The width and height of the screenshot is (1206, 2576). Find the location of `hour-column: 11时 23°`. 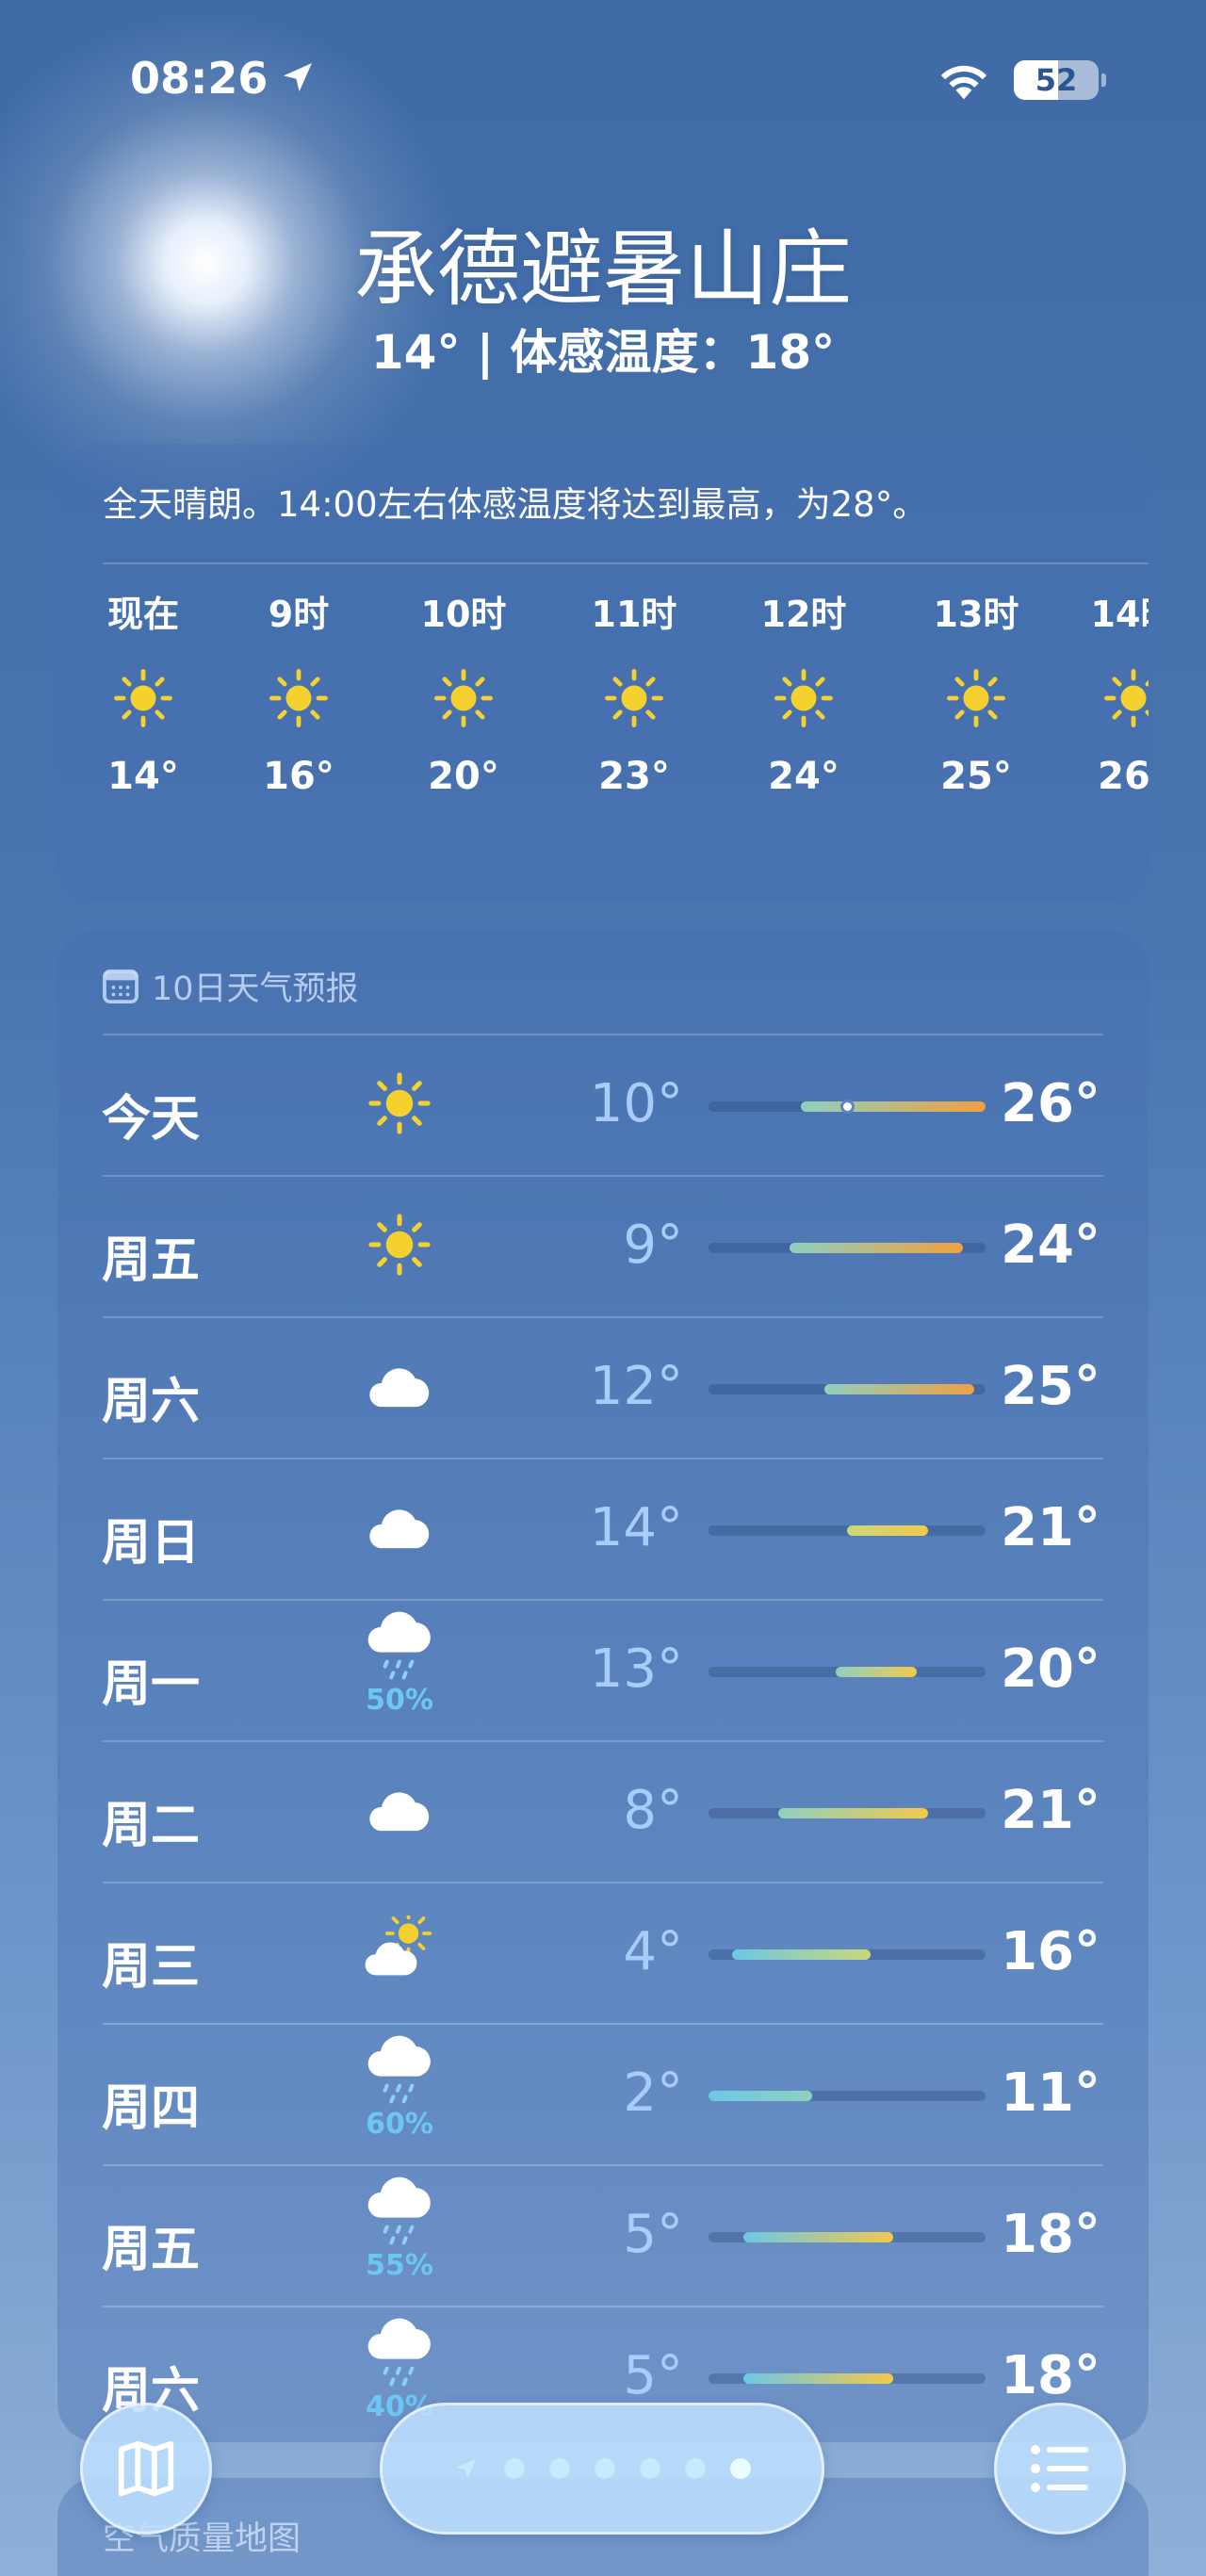

hour-column: 11时 23° is located at coordinates (634, 691).